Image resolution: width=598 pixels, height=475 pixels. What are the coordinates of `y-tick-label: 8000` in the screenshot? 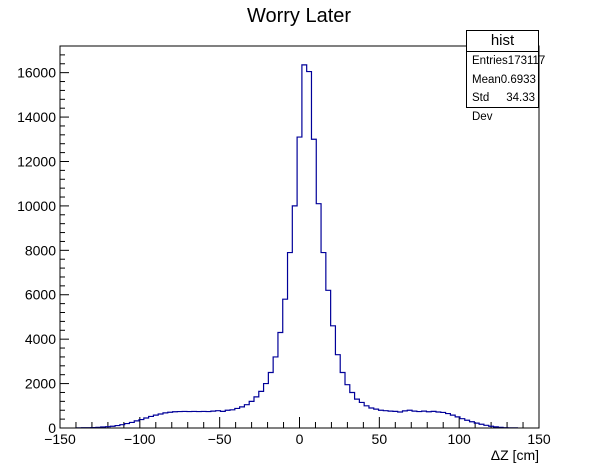 It's located at (40, 250).